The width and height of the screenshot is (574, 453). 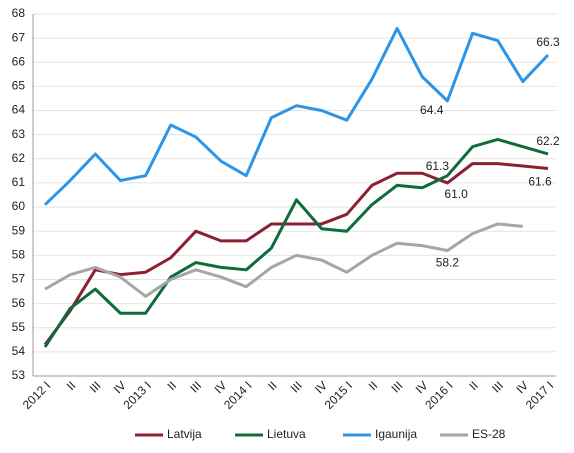 I want to click on series-line, so click(x=283, y=260).